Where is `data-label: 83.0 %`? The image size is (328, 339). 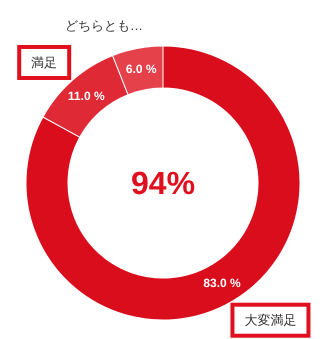
data-label: 83.0 % is located at coordinates (222, 283).